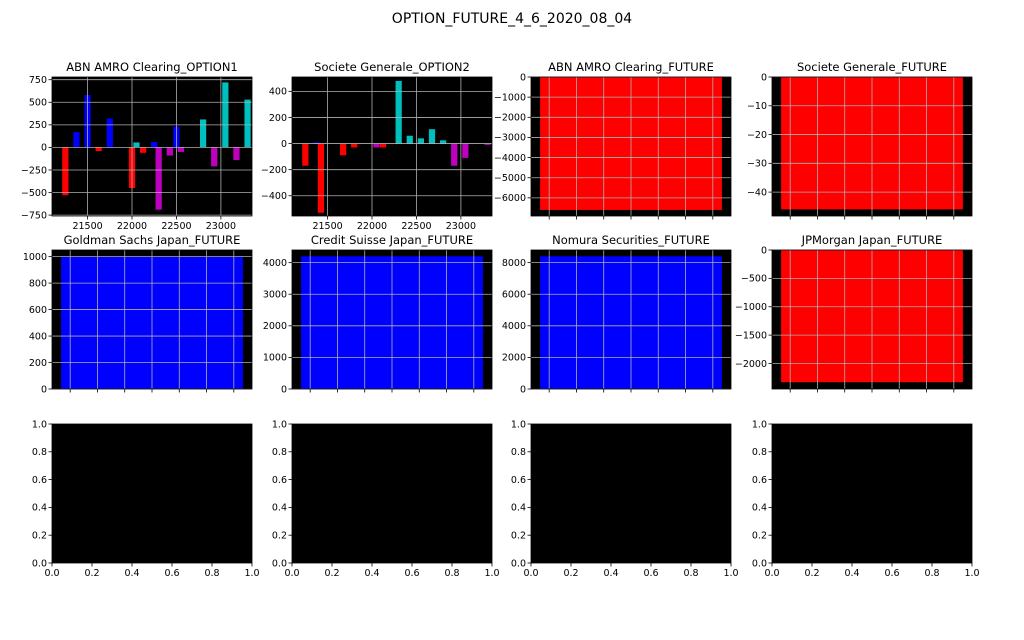 Image resolution: width=1024 pixels, height=640 pixels. Describe the element at coordinates (38, 336) in the screenshot. I see `y-tick-label: 400` at that location.